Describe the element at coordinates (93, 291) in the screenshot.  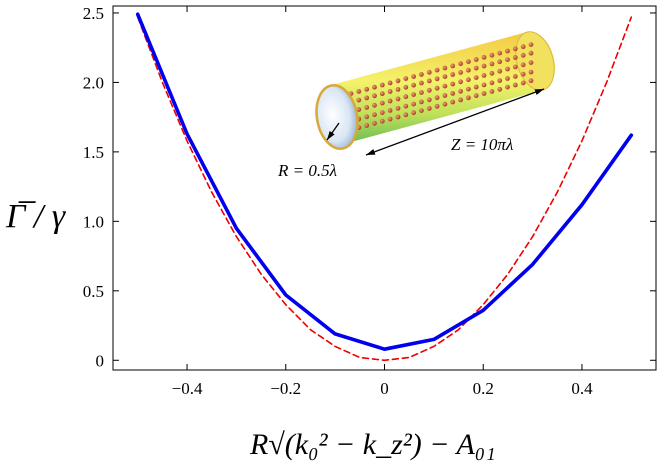
I see `y-tick-label: 0.5` at that location.